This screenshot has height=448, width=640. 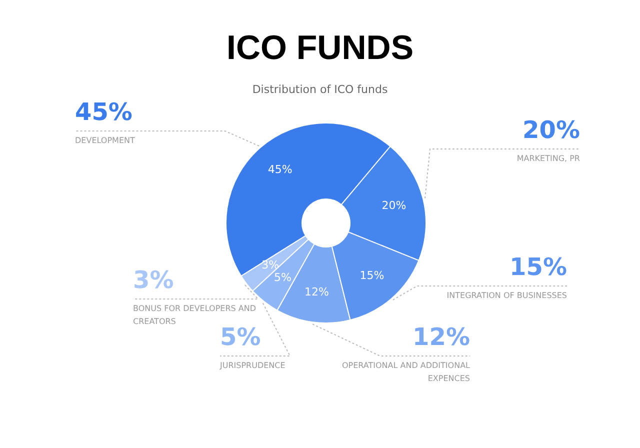 What do you see at coordinates (394, 205) in the screenshot?
I see `data-label: 20%` at bounding box center [394, 205].